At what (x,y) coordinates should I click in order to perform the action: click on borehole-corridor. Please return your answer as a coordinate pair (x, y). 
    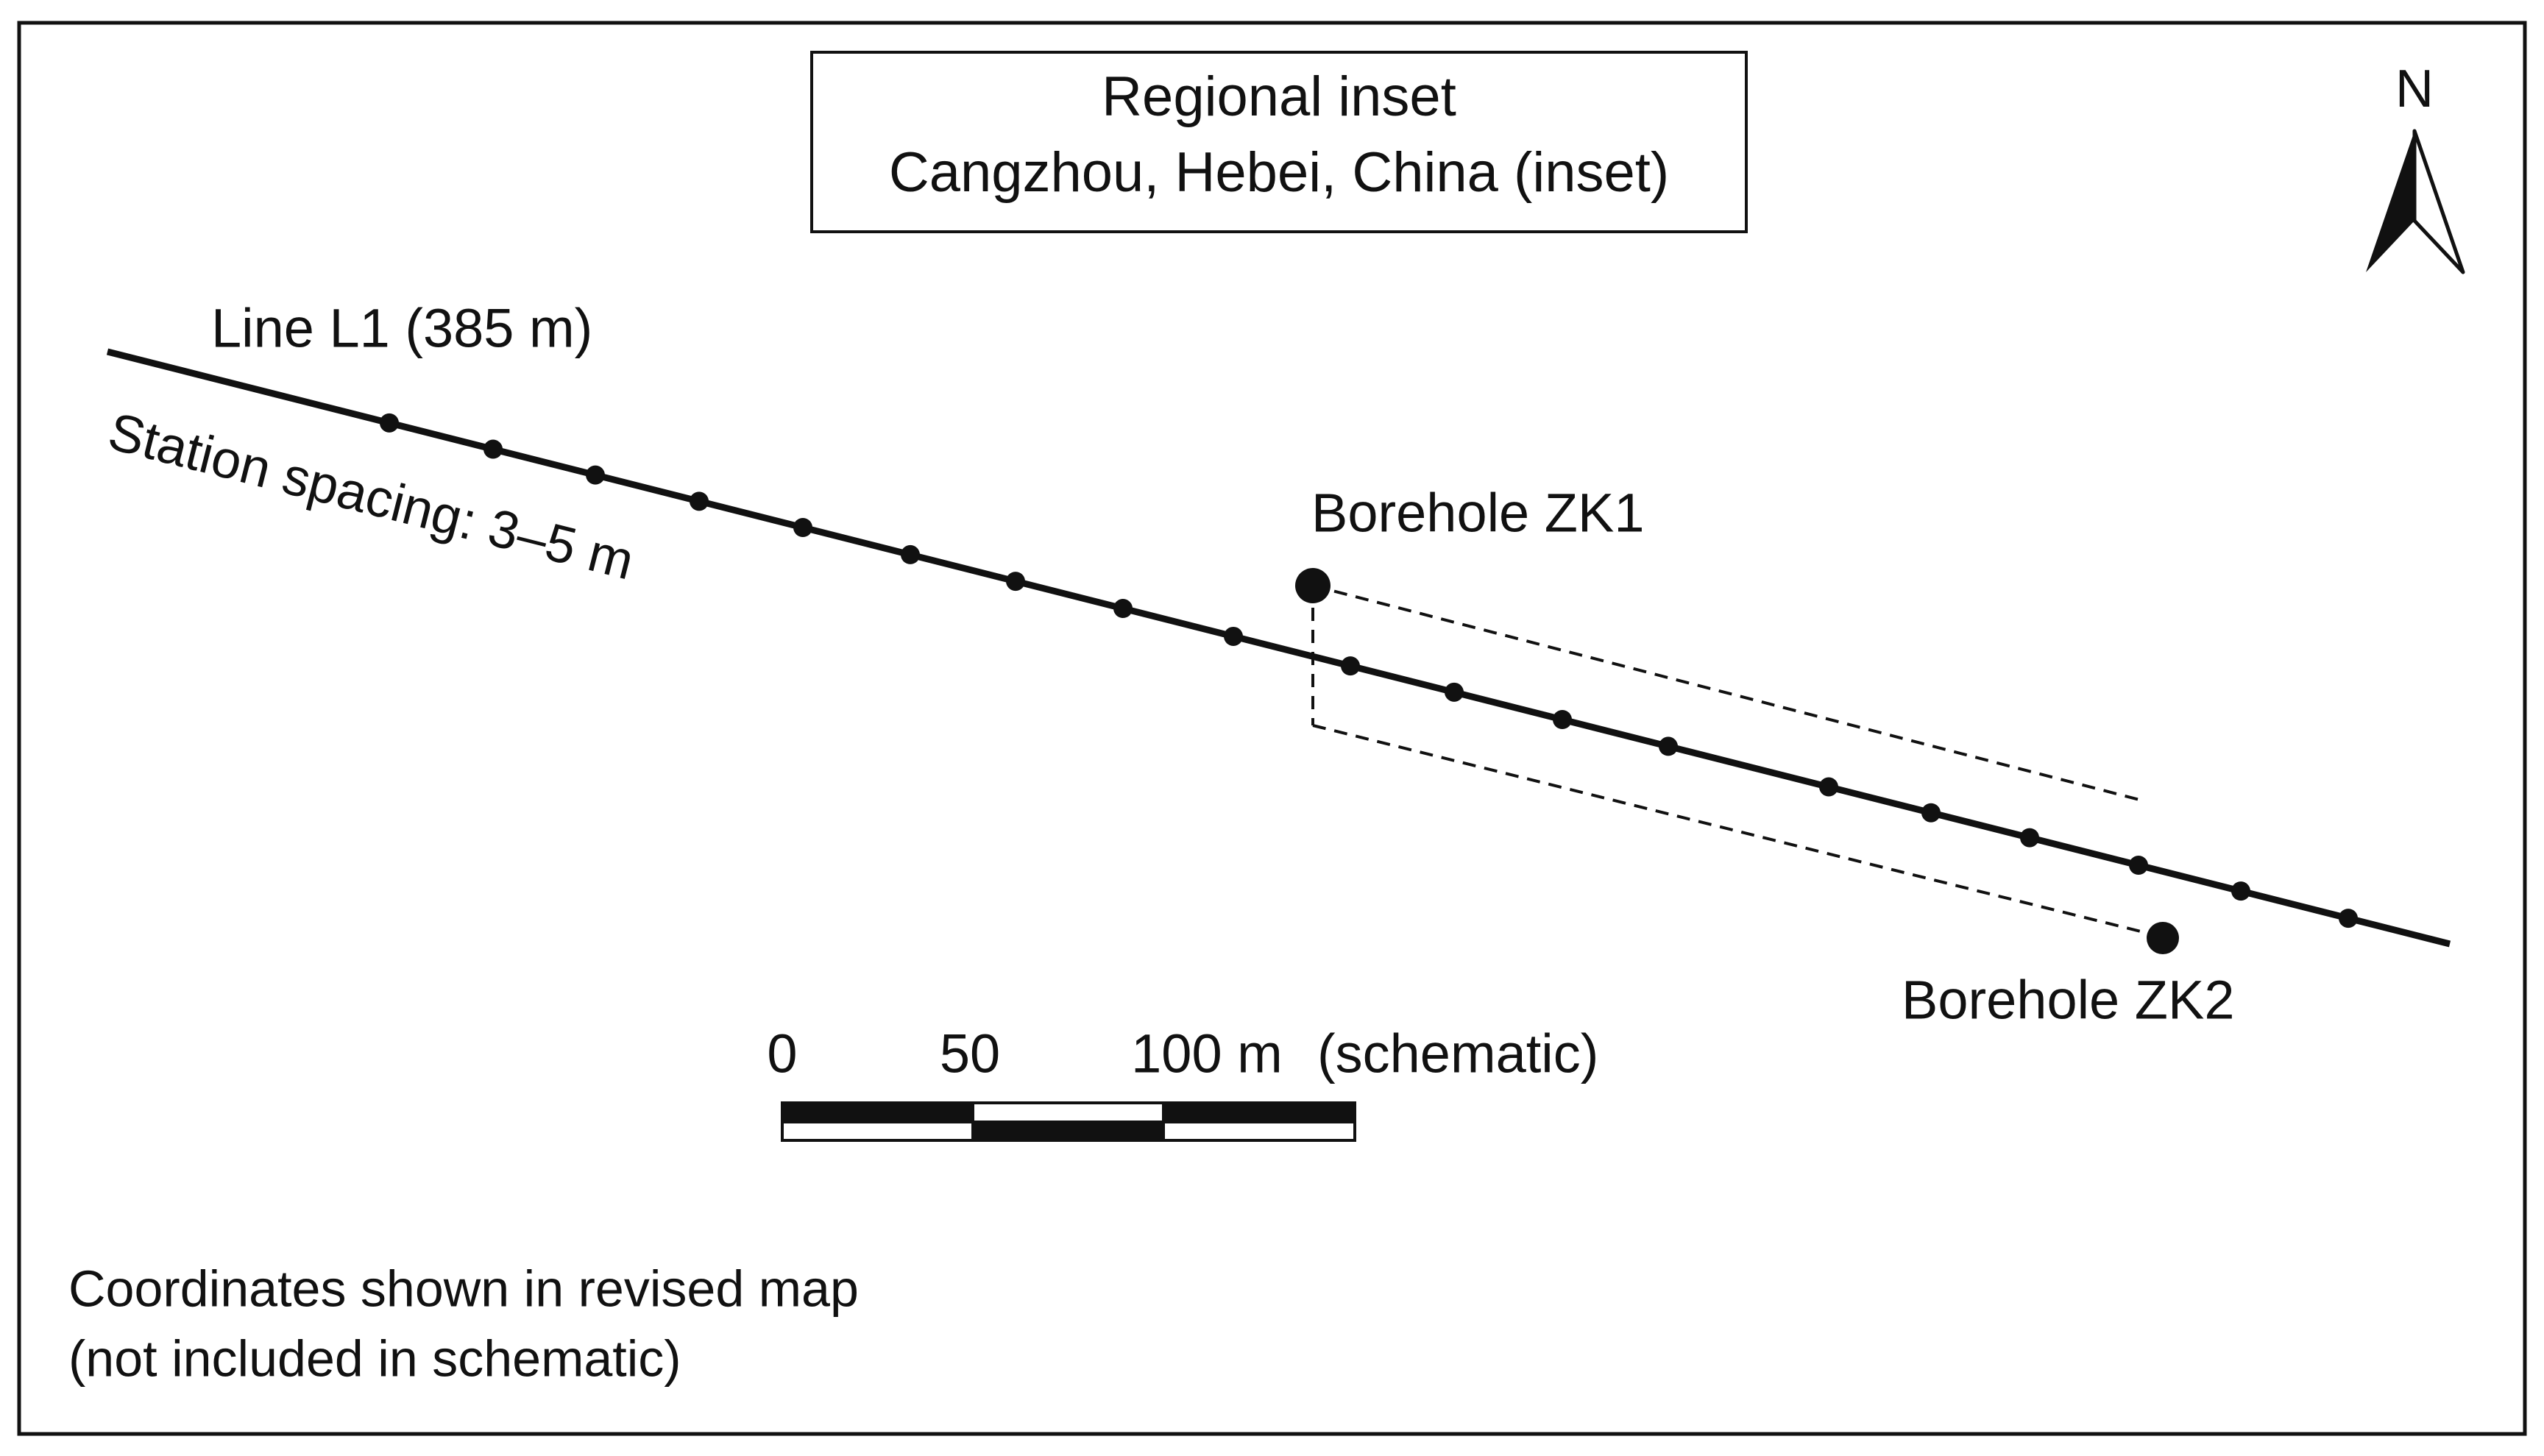
    Looking at the image, I should click on (1735, 760).